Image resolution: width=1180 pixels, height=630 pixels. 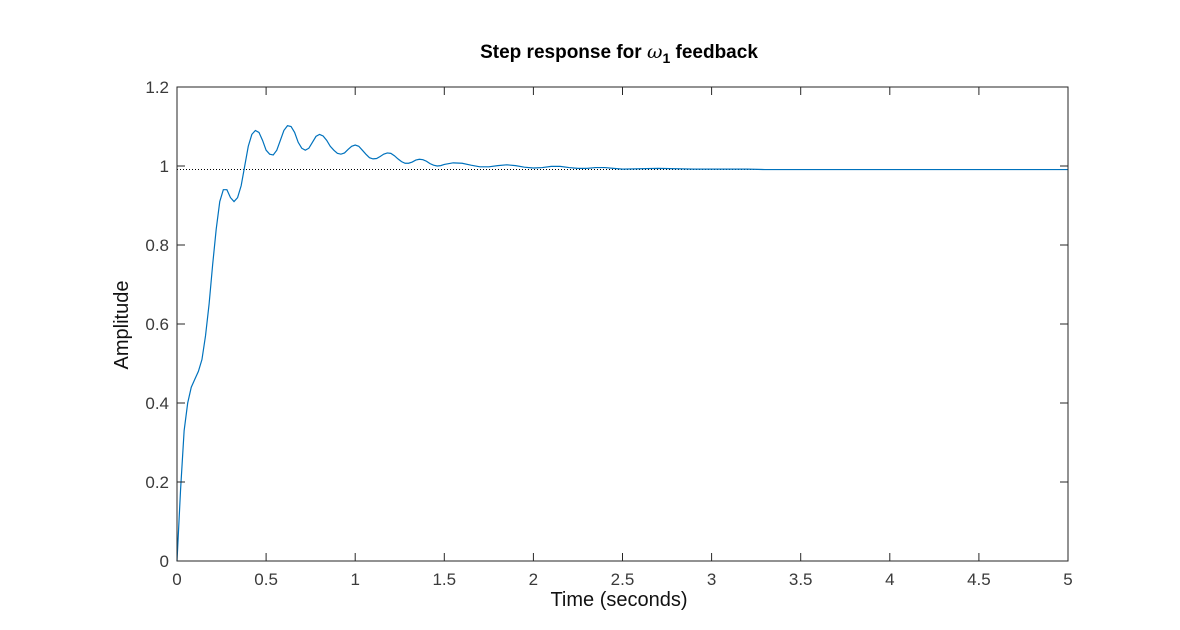 I want to click on y-tick-label-1: 0.2, so click(x=157, y=482).